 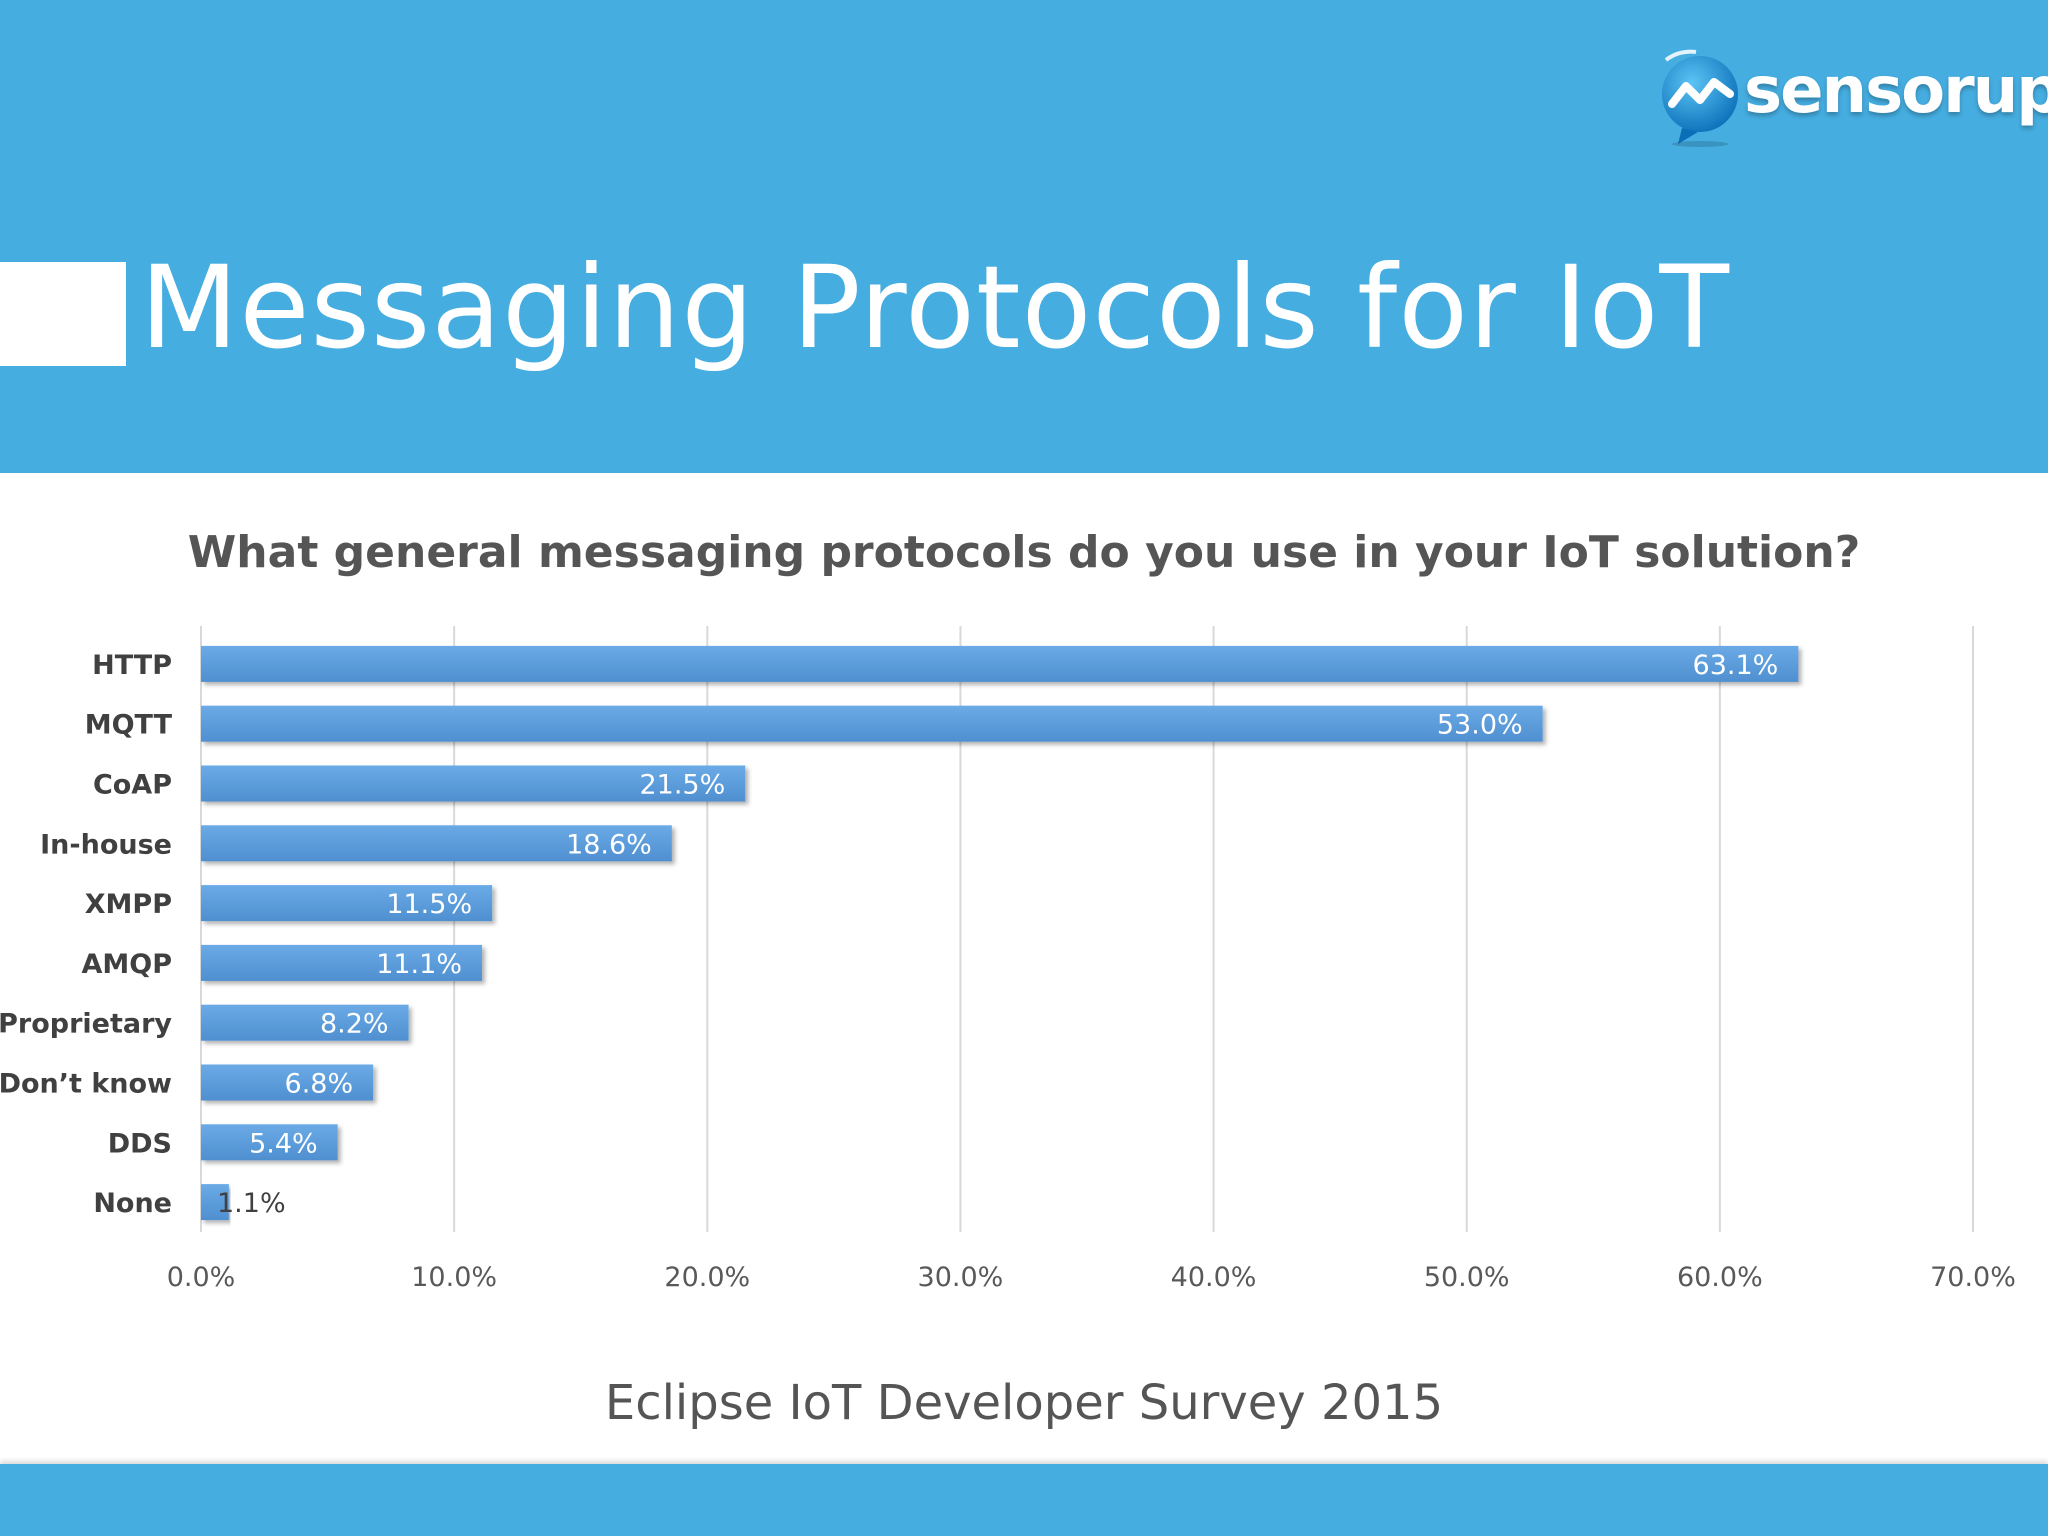 What do you see at coordinates (454, 1277) in the screenshot?
I see `x-tick-label: 10.0%` at bounding box center [454, 1277].